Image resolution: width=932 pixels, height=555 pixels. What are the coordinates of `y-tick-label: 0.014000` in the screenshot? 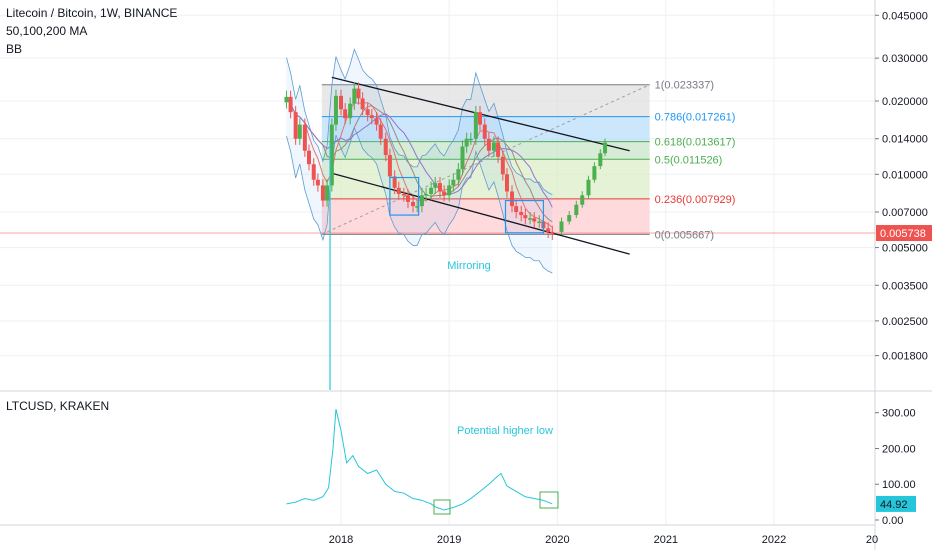 It's located at (905, 140).